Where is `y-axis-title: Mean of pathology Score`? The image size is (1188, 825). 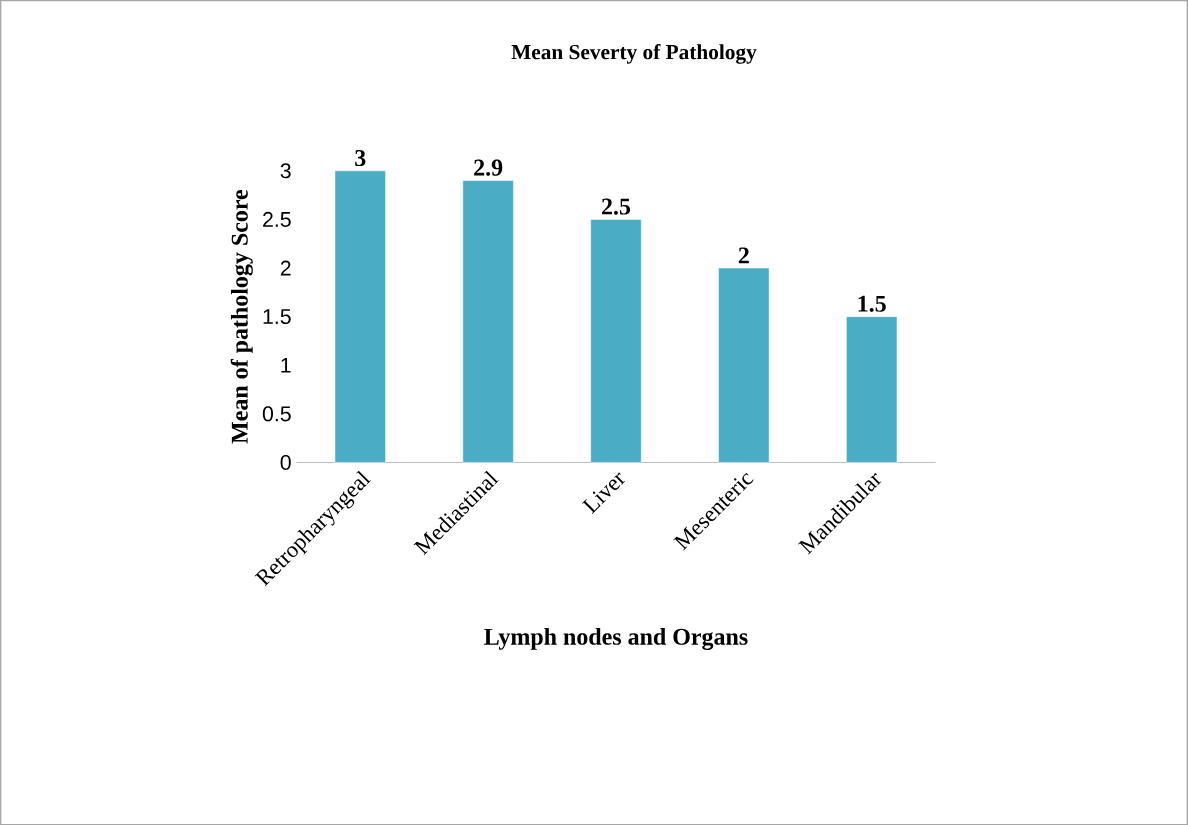
y-axis-title: Mean of pathology Score is located at coordinates (241, 316).